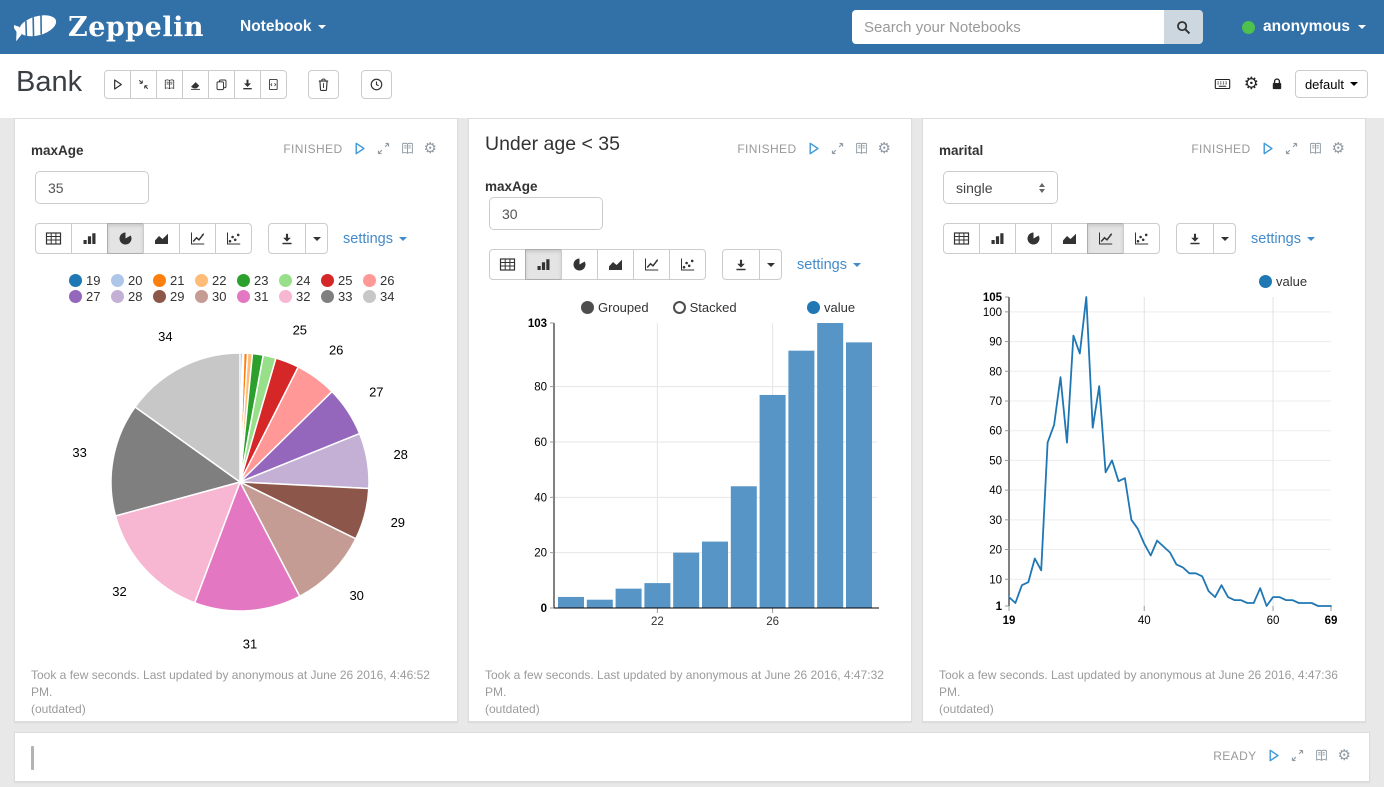  I want to click on zeppelin-logo-icon, so click(37, 27).